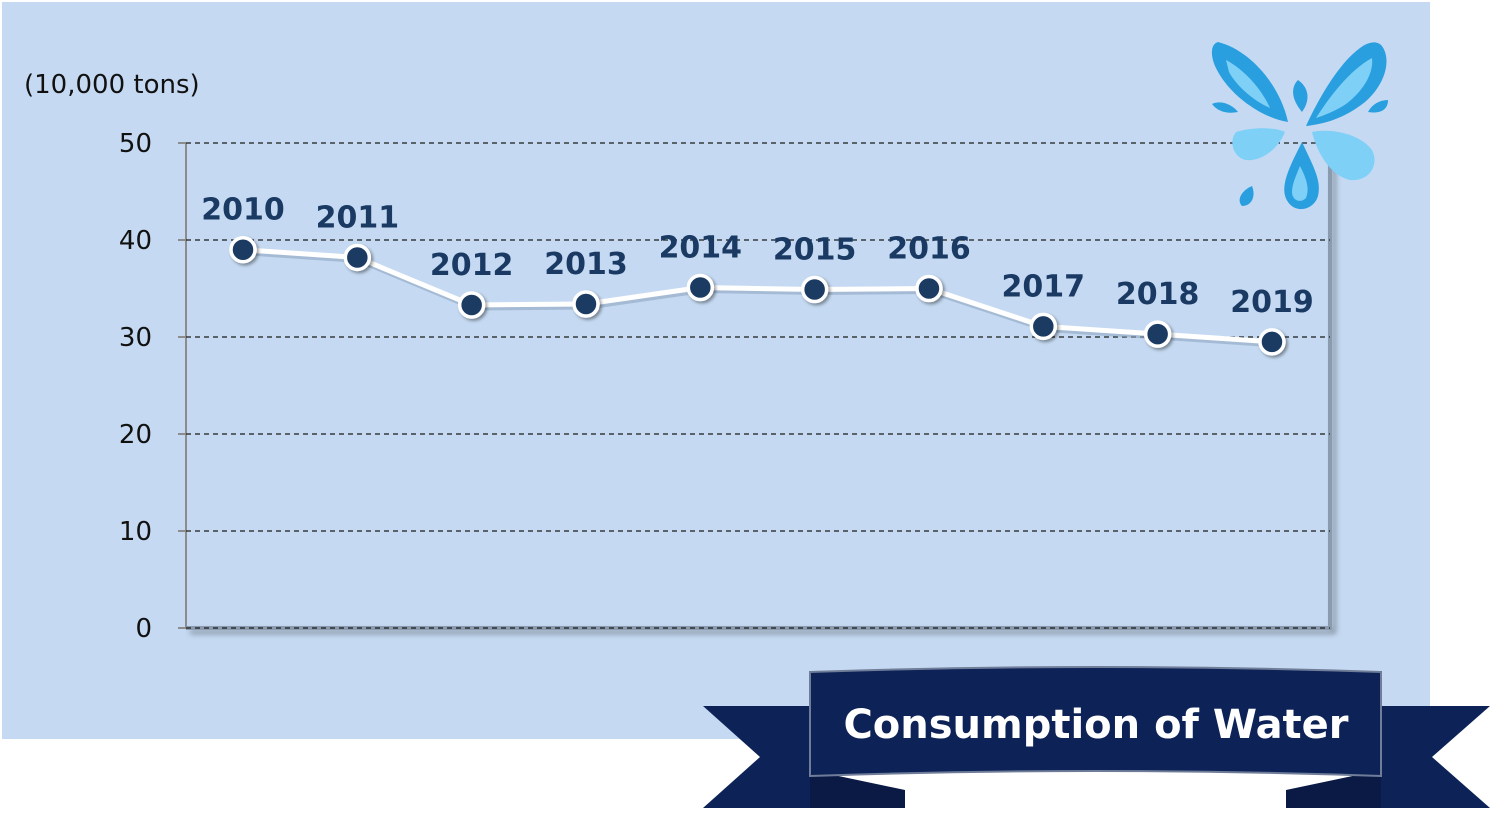  I want to click on data-point-2014, so click(700, 287).